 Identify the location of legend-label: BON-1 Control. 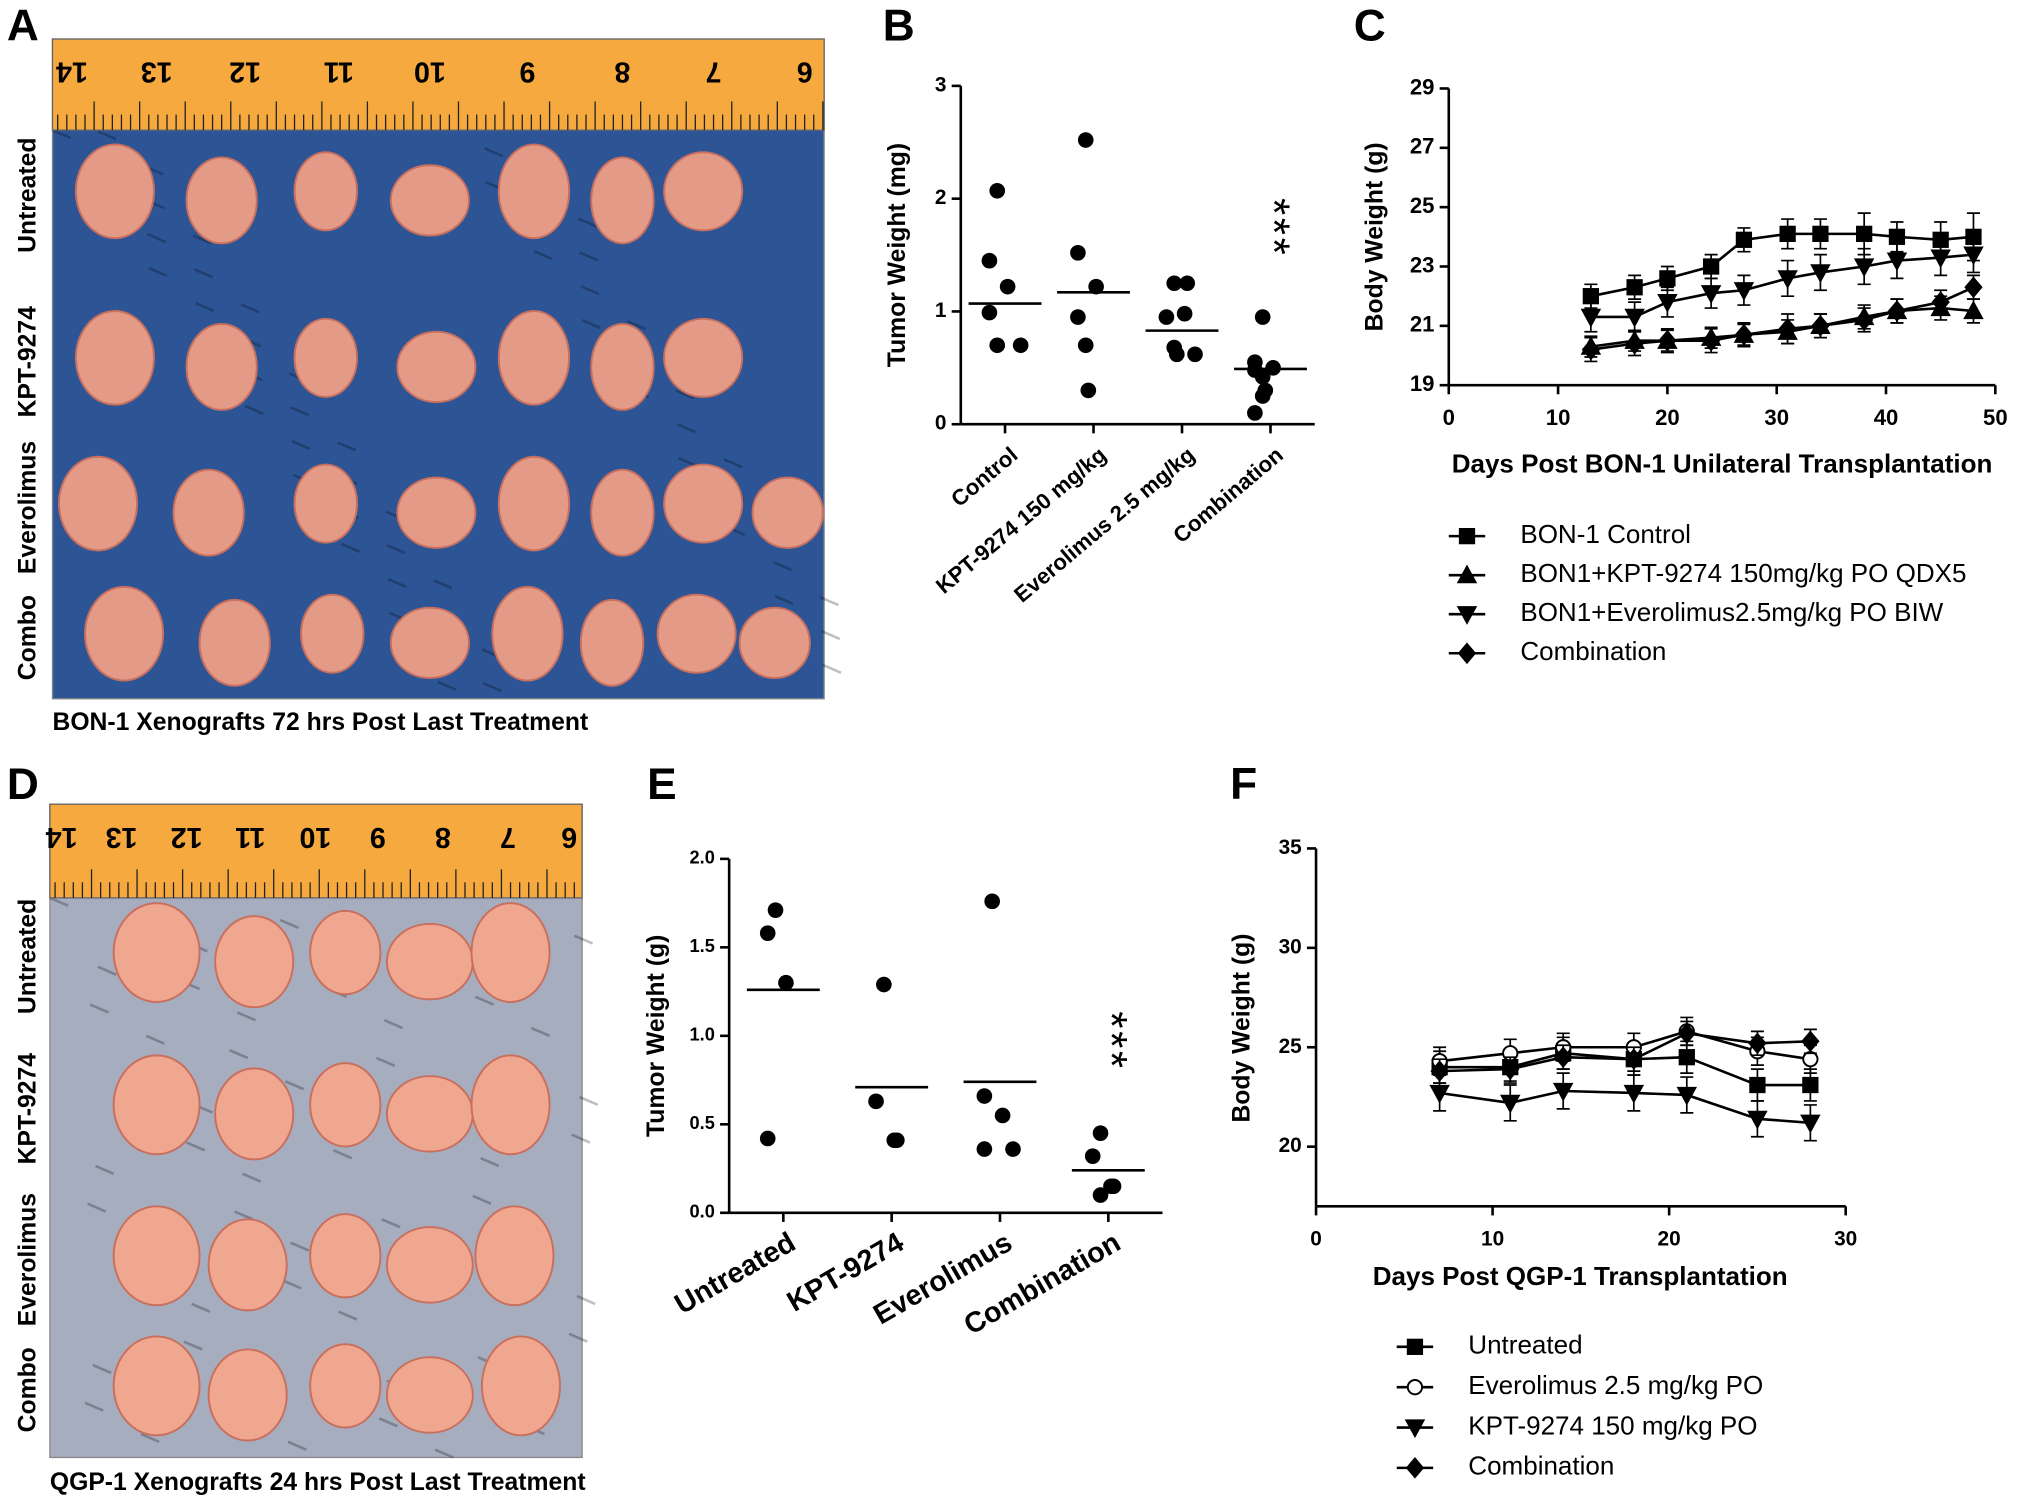
(1605, 534).